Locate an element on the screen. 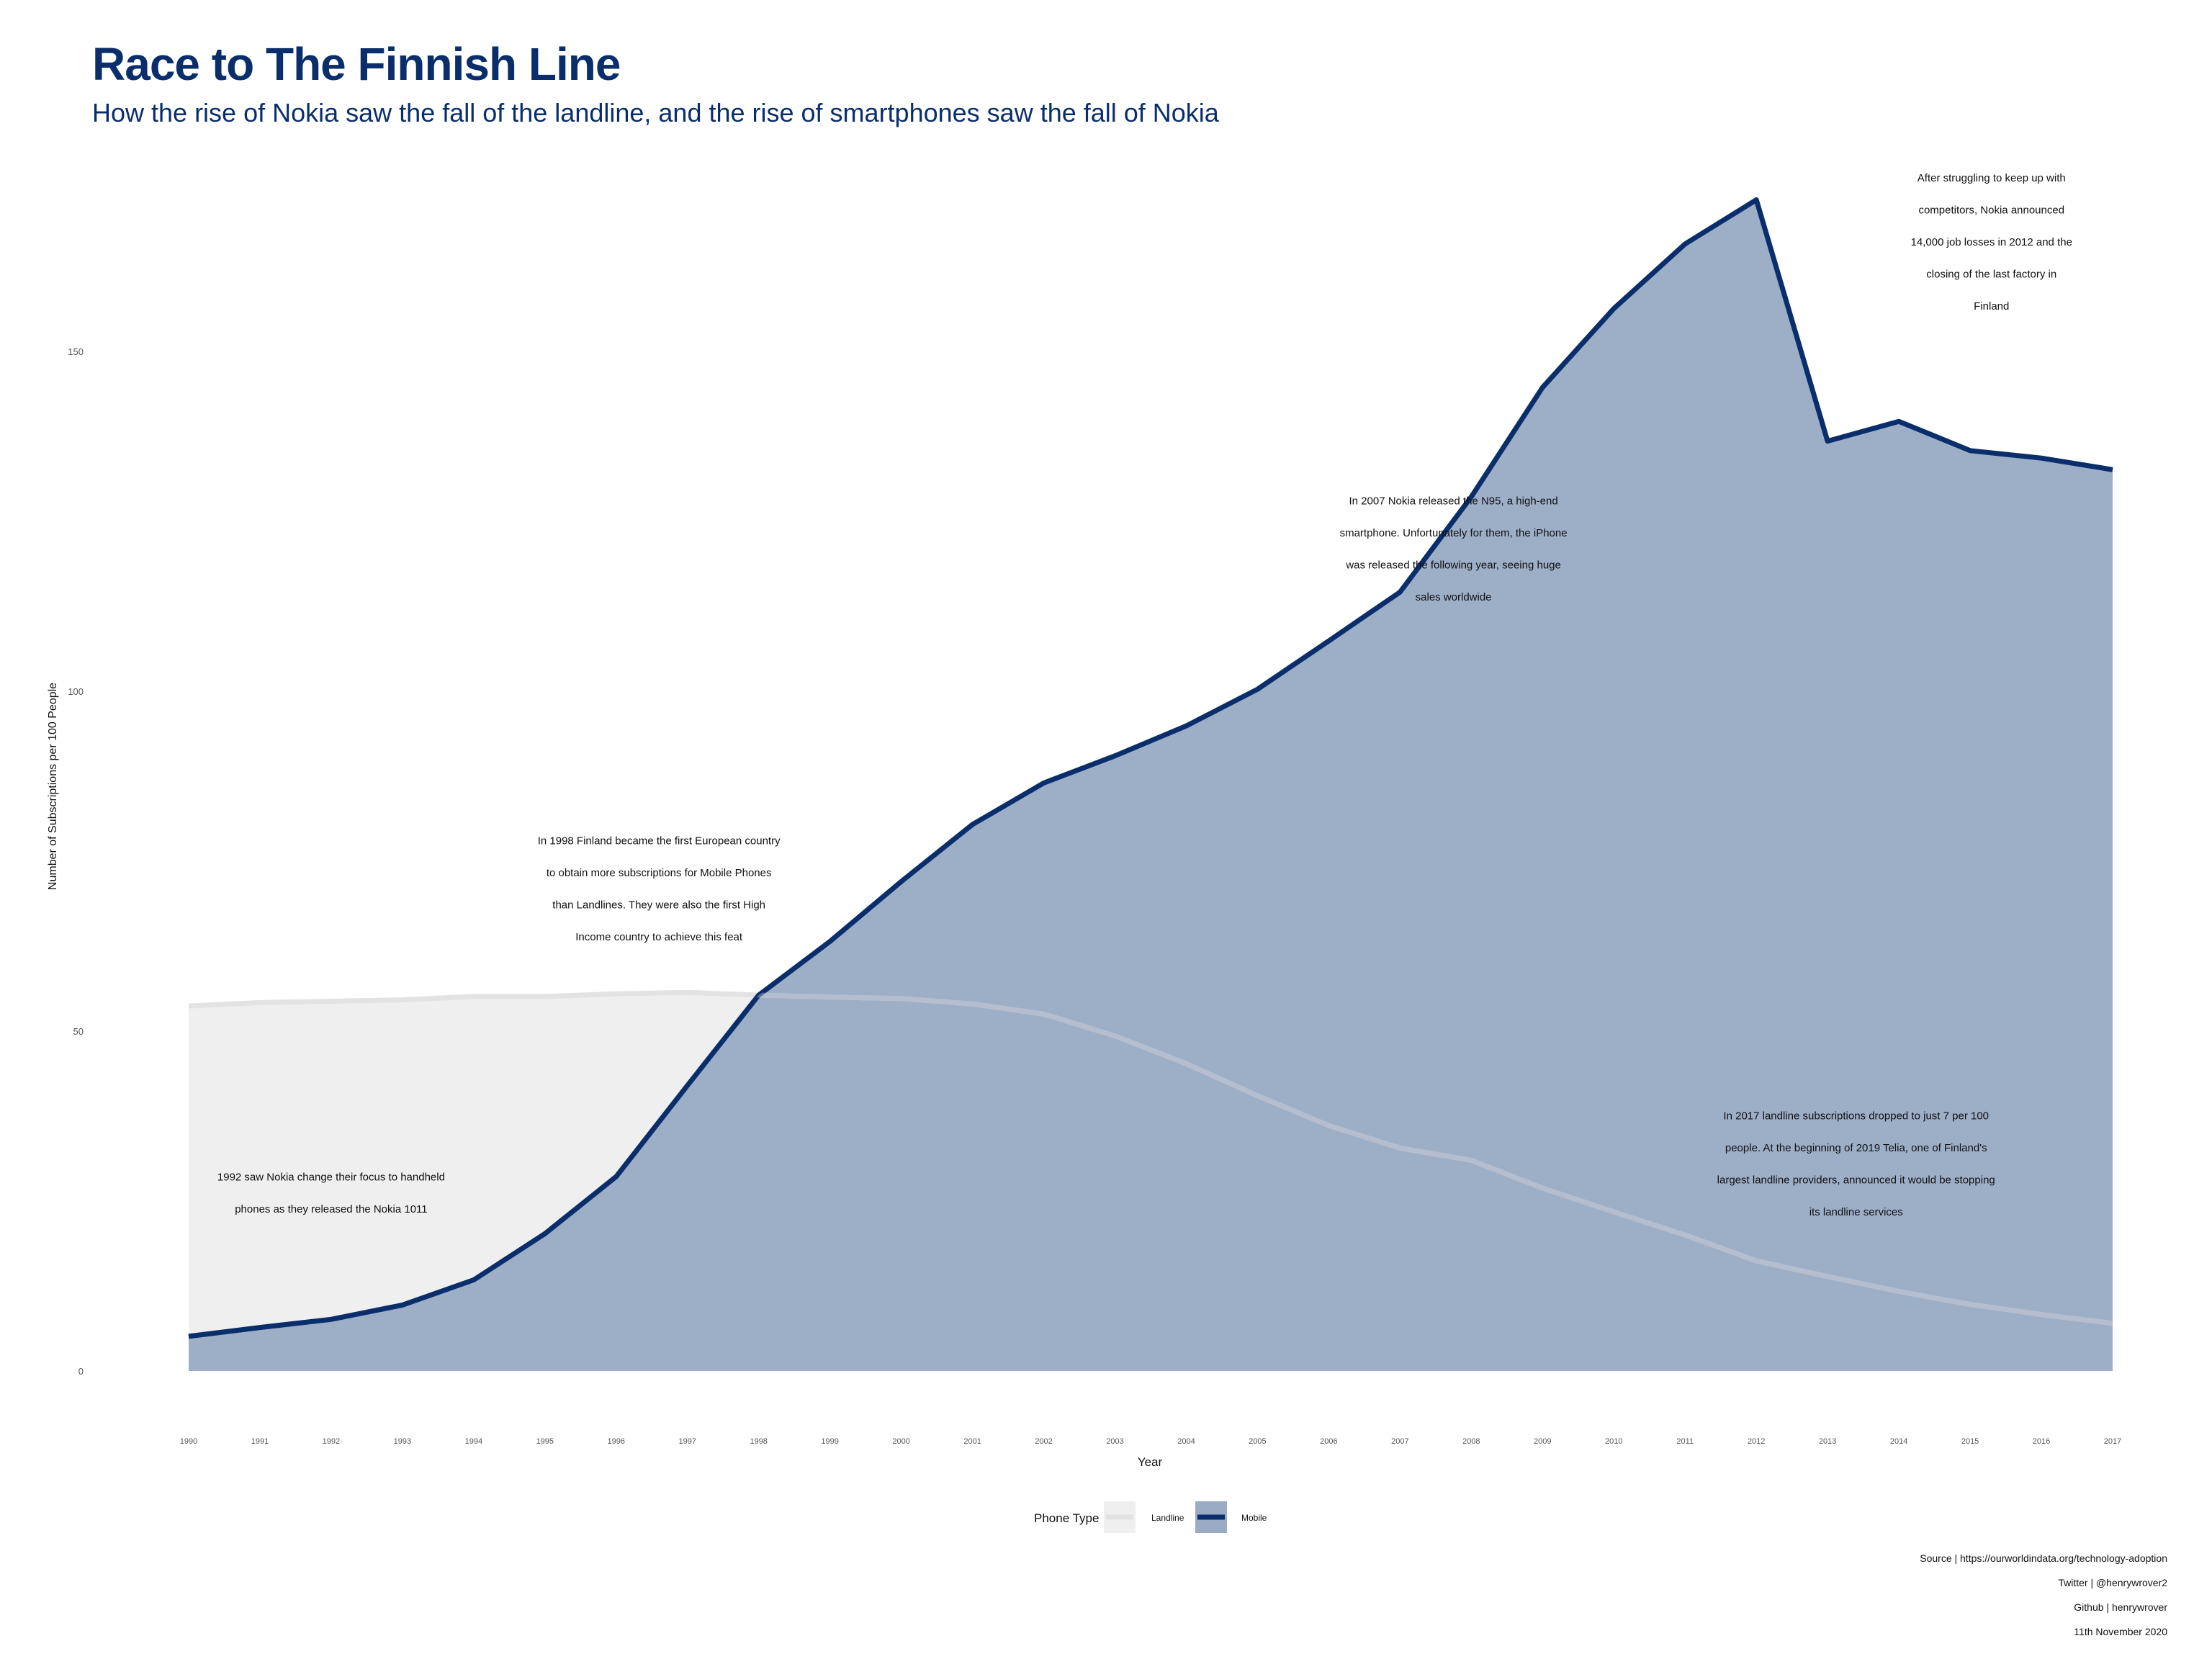 The width and height of the screenshot is (2212, 1659). x-tick-label: 1998 is located at coordinates (758, 1442).